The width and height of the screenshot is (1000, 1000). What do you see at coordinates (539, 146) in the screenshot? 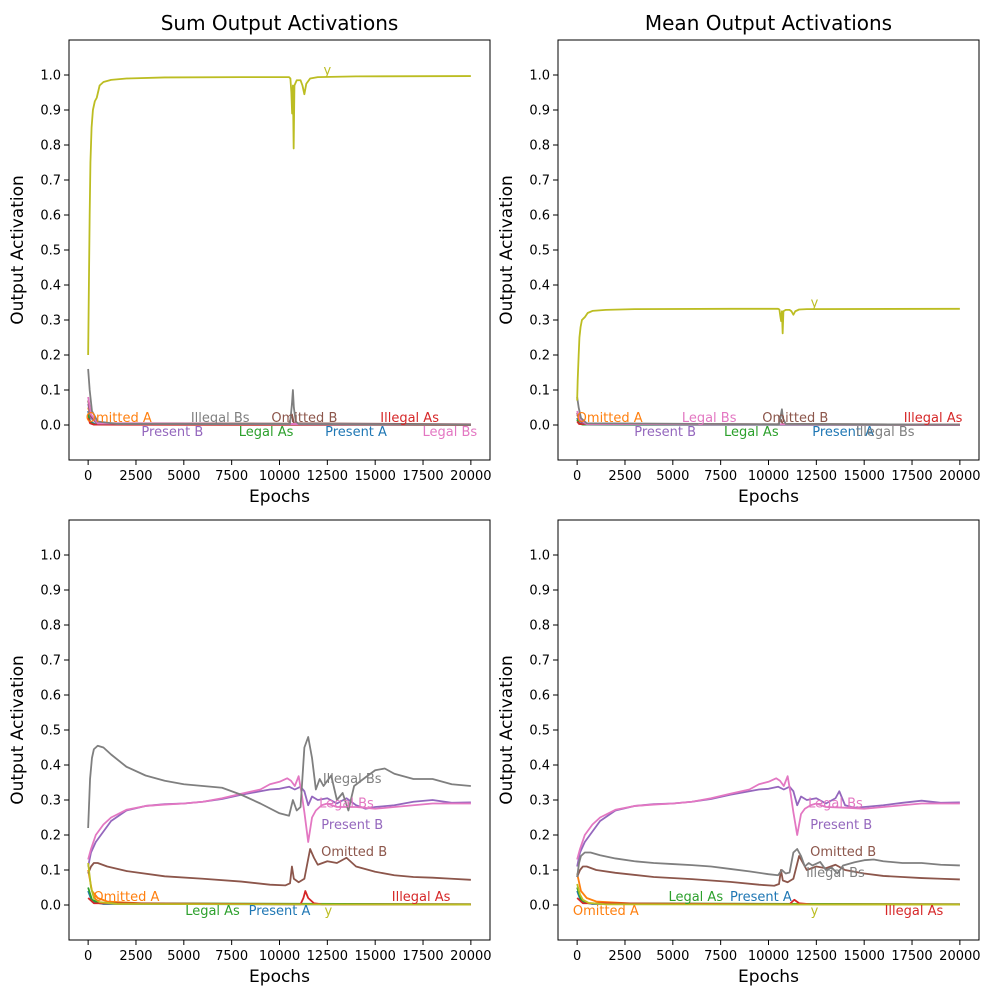
I see `y-tick-label: 0.8` at bounding box center [539, 146].